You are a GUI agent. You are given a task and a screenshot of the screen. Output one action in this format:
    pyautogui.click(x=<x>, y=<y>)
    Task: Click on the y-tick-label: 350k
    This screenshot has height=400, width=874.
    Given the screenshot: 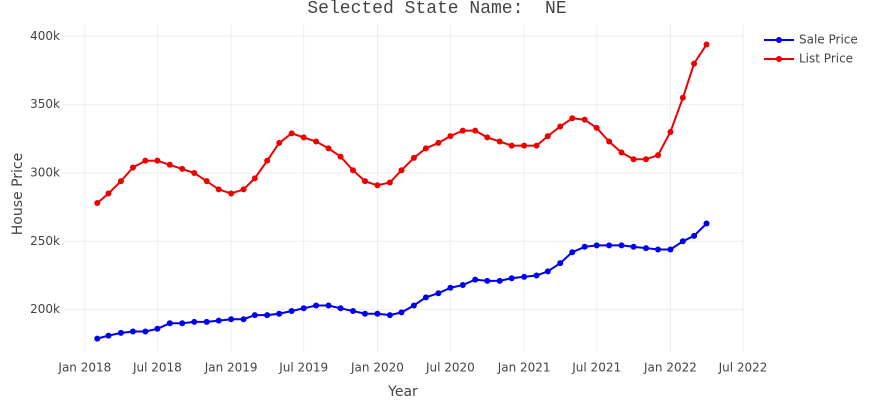 What is the action you would take?
    pyautogui.click(x=45, y=104)
    